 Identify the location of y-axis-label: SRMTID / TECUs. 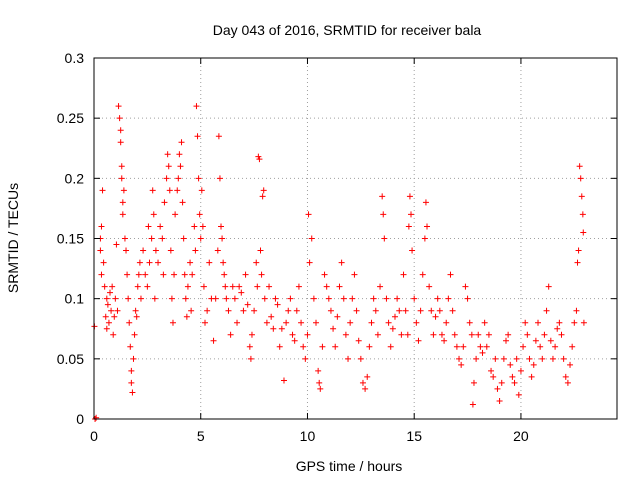
(13, 238).